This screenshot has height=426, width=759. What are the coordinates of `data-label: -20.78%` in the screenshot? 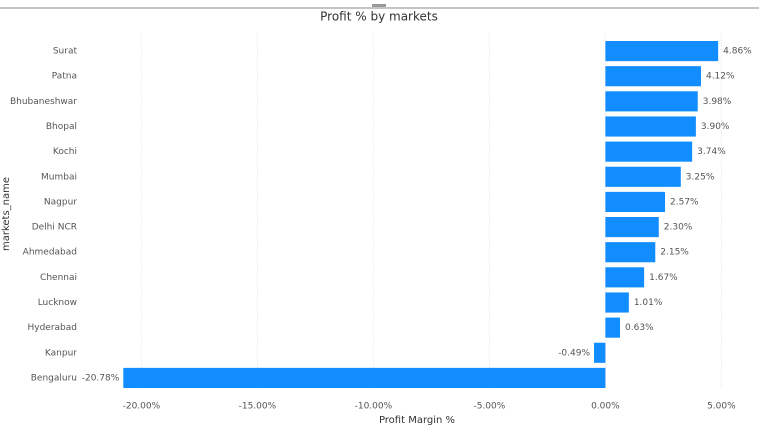 It's located at (101, 378).